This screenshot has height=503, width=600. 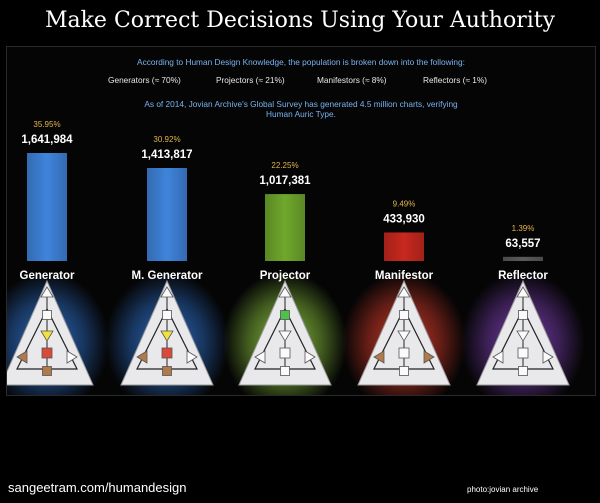 What do you see at coordinates (455, 80) in the screenshot?
I see `population-reflectors: Reflectors (≈ 1%)` at bounding box center [455, 80].